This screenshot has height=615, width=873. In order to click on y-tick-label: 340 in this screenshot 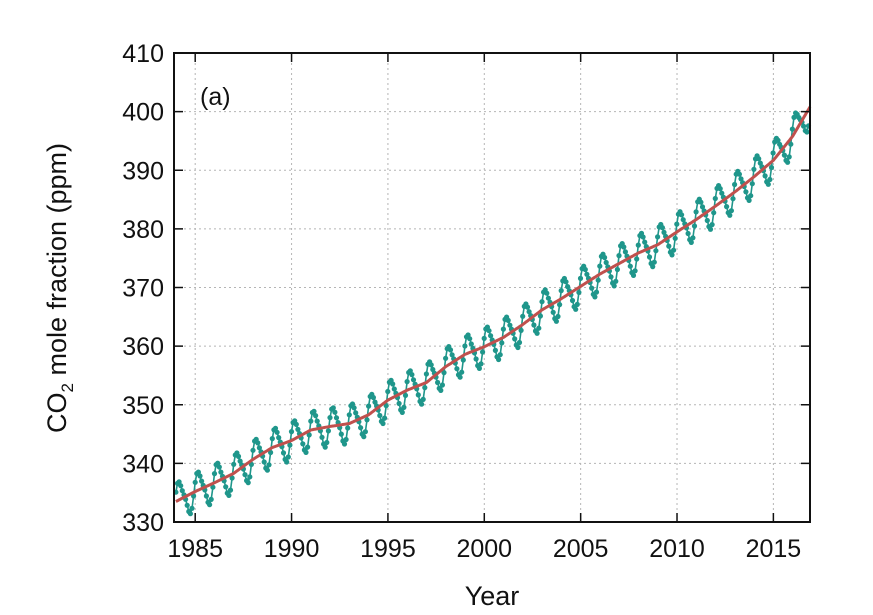, I will do `click(143, 464)`.